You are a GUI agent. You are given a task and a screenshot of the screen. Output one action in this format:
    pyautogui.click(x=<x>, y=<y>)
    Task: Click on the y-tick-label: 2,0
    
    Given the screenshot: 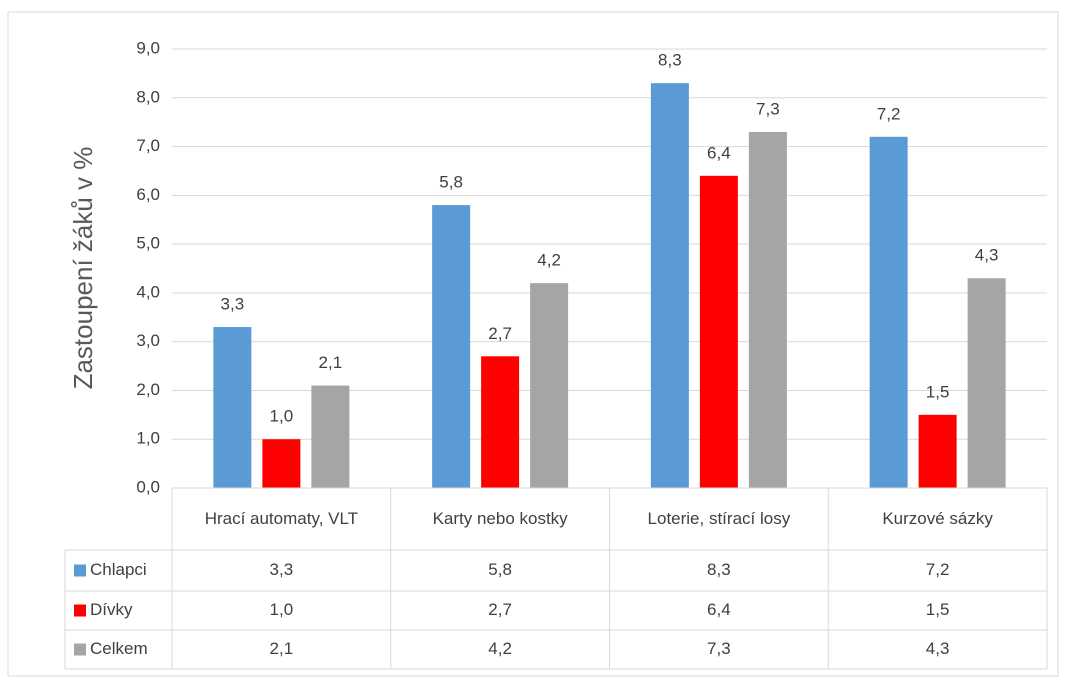 What is the action you would take?
    pyautogui.click(x=148, y=389)
    